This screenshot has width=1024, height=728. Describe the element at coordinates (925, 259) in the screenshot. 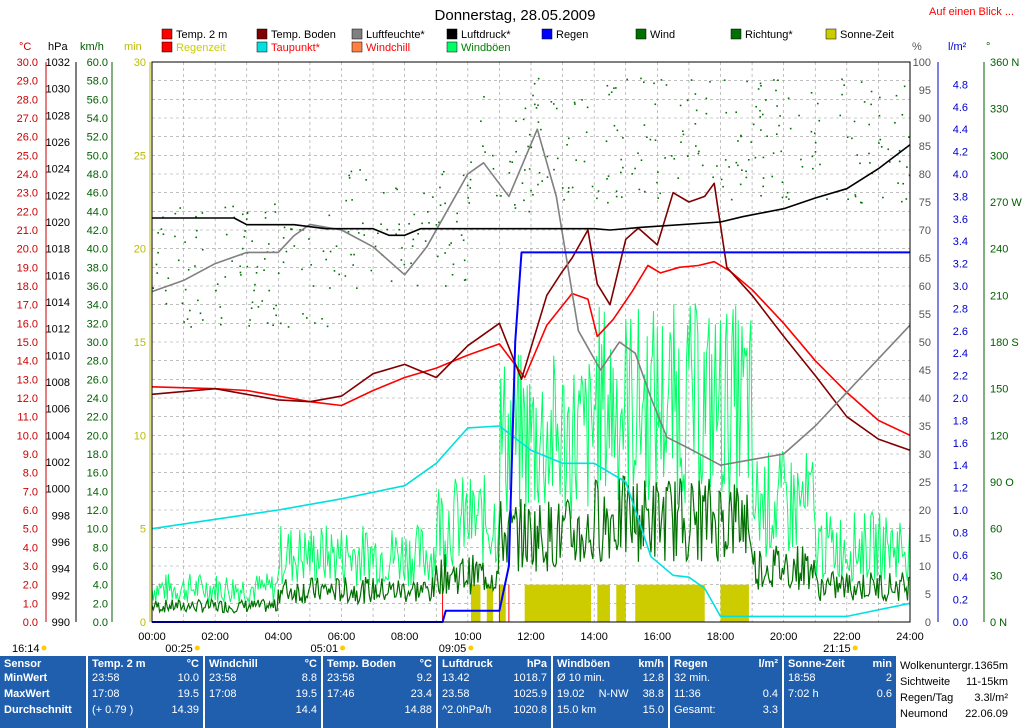

I see `tick-pct: 65` at that location.